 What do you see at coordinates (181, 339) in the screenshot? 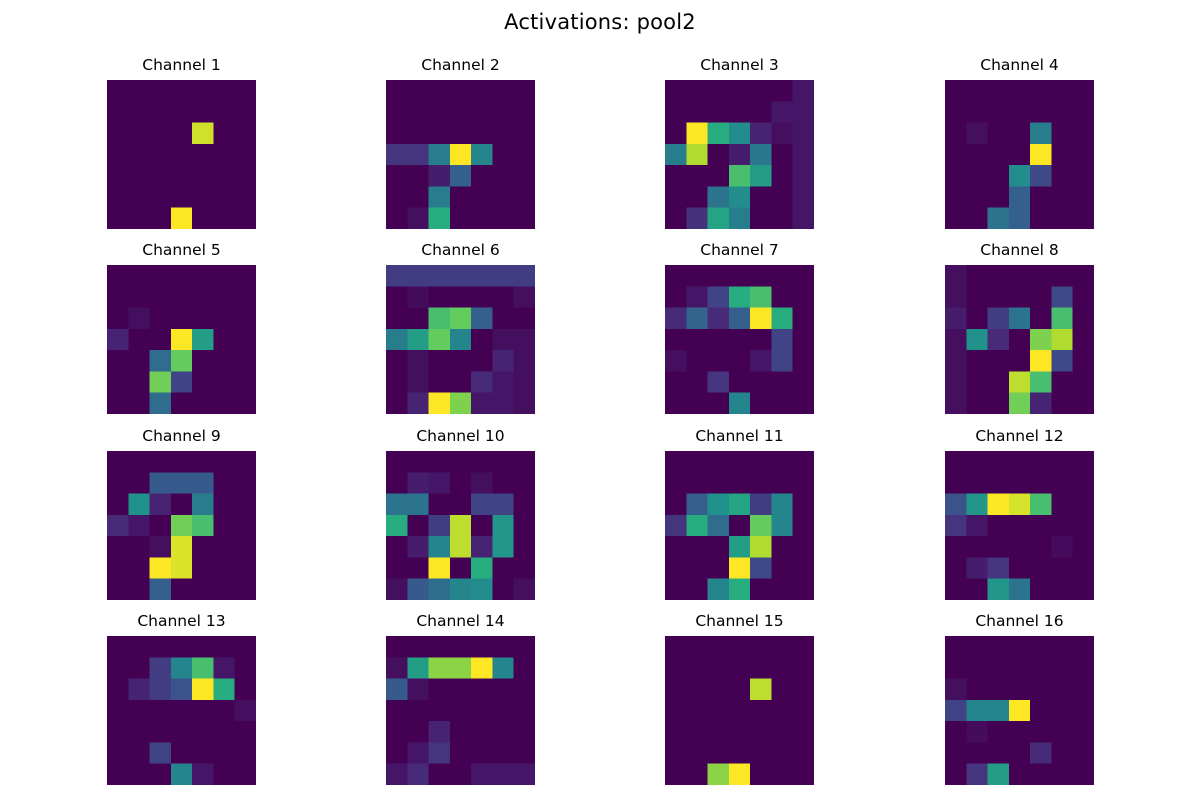
I see `heatmap` at bounding box center [181, 339].